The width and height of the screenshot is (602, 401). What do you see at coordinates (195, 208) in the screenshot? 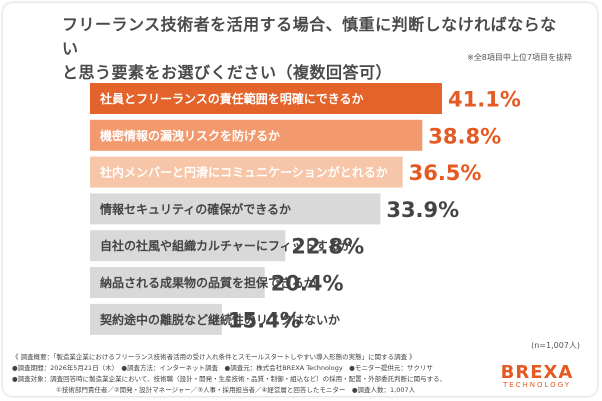
I see `category-label-4: 情報セキュリティの確保ができるか` at bounding box center [195, 208].